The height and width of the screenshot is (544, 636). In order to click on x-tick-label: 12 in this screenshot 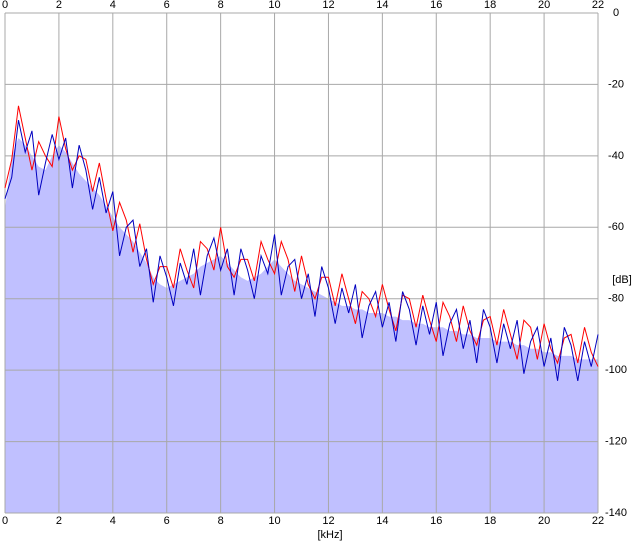, I will do `click(328, 521)`.